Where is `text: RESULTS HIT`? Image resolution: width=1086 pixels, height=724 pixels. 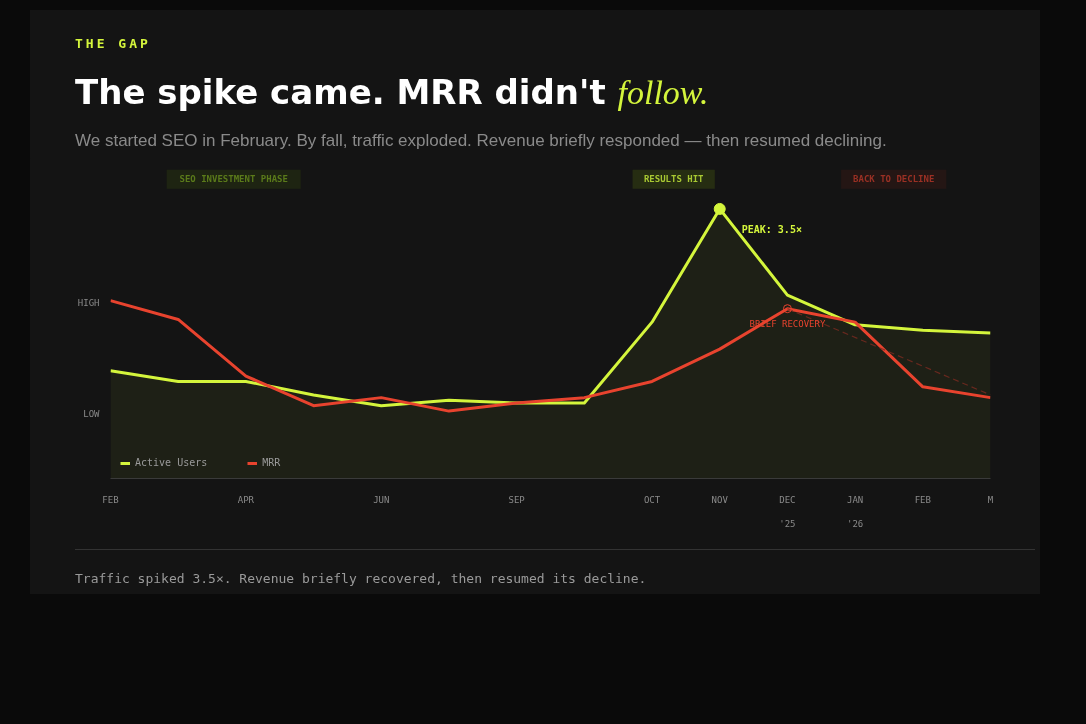
text: RESULTS HIT is located at coordinates (674, 179).